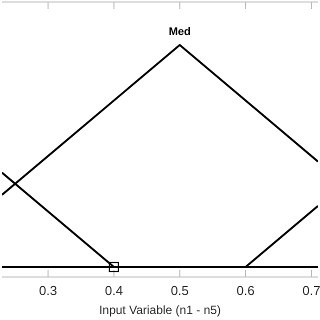 The width and height of the screenshot is (320, 320). I want to click on x-tick-label: 0.3, so click(48, 290).